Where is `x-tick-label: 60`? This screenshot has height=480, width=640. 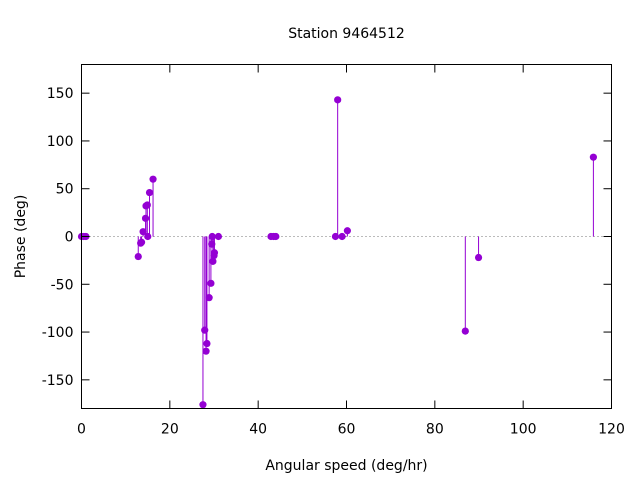
x-tick-label: 60 is located at coordinates (347, 430).